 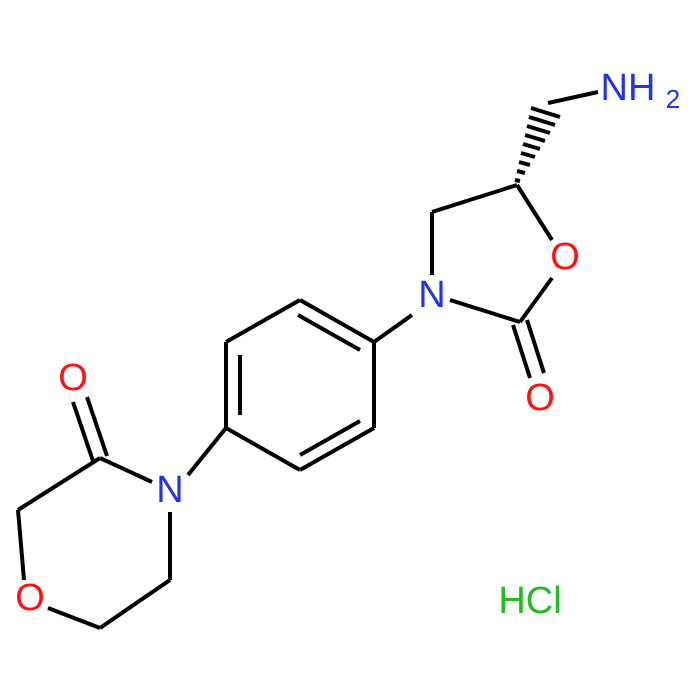 What do you see at coordinates (673, 99) in the screenshot?
I see `atom-subscript: 2` at bounding box center [673, 99].